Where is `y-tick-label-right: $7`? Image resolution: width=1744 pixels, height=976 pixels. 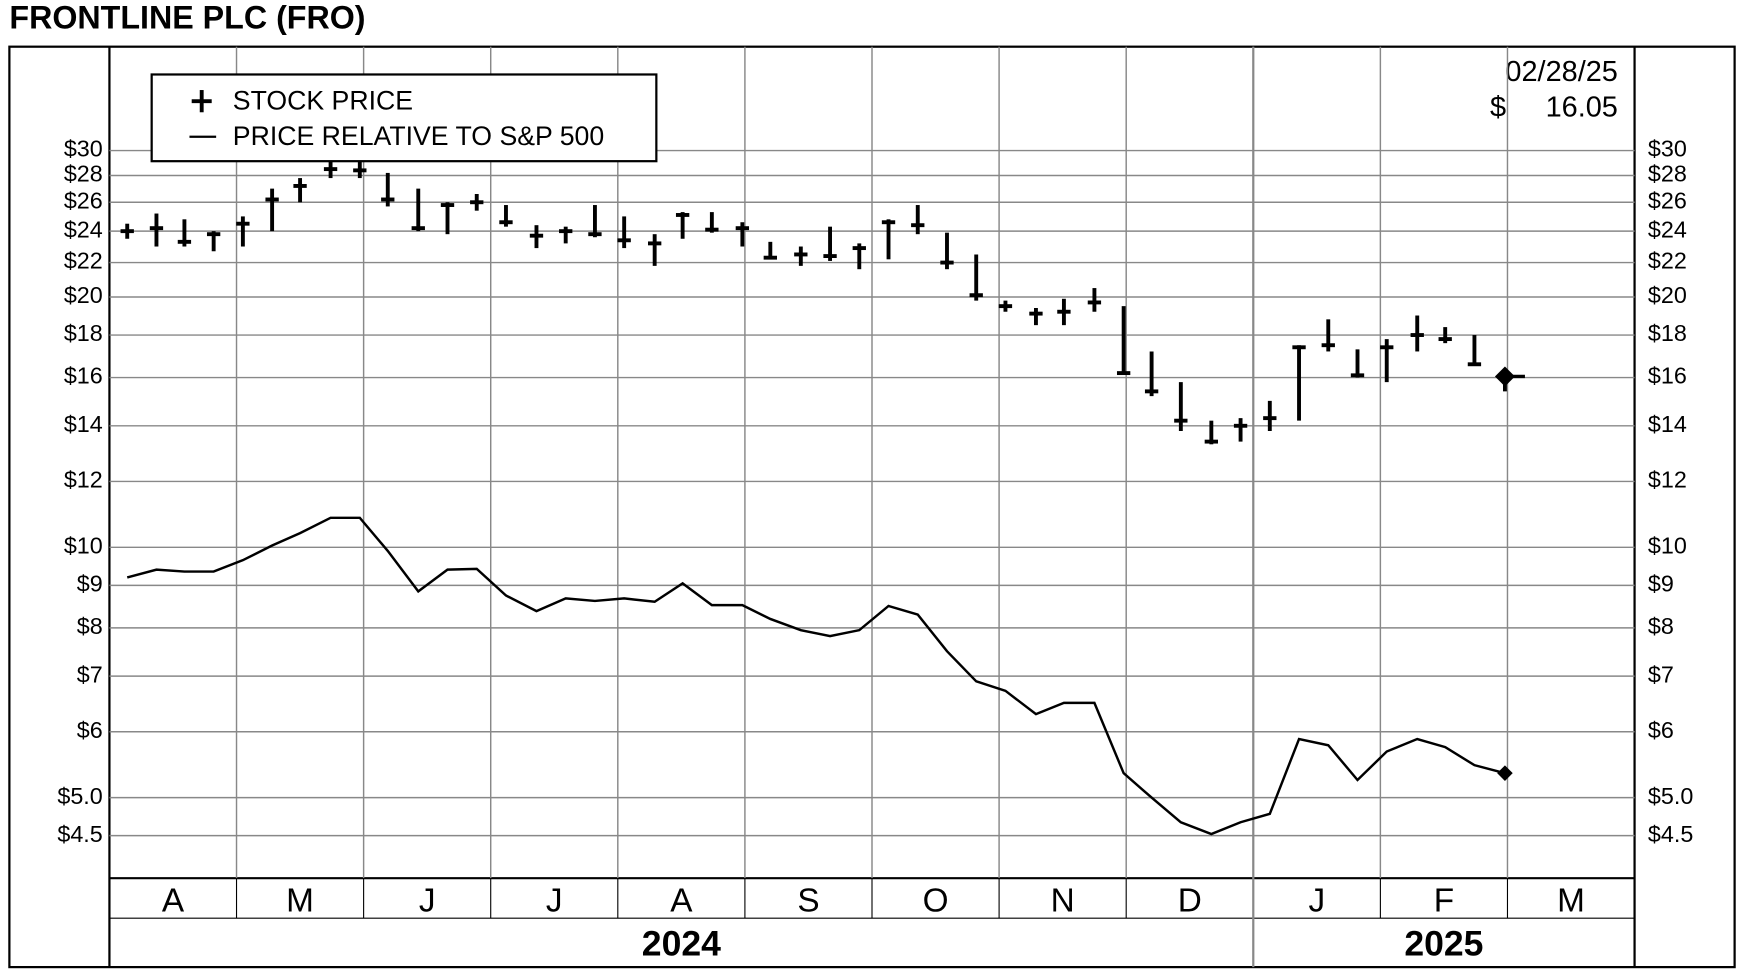
y-tick-label-right: $7 is located at coordinates (1661, 674).